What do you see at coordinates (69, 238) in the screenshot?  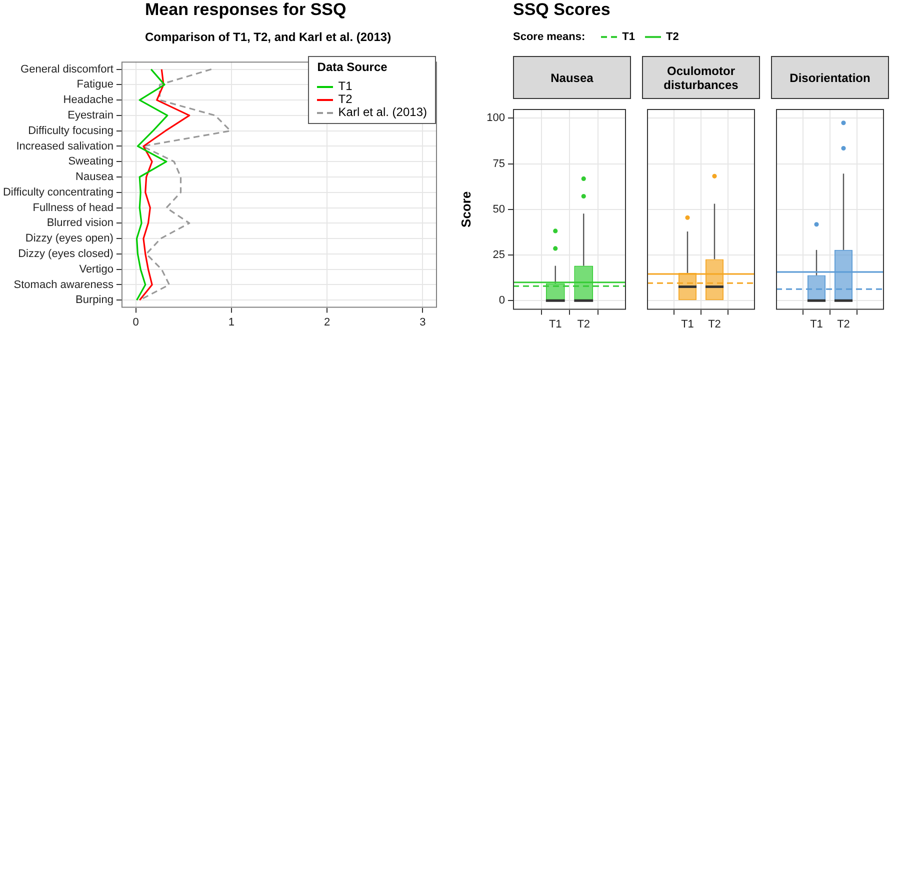 I see `y-tick-label: Dizzy (eyes open)` at bounding box center [69, 238].